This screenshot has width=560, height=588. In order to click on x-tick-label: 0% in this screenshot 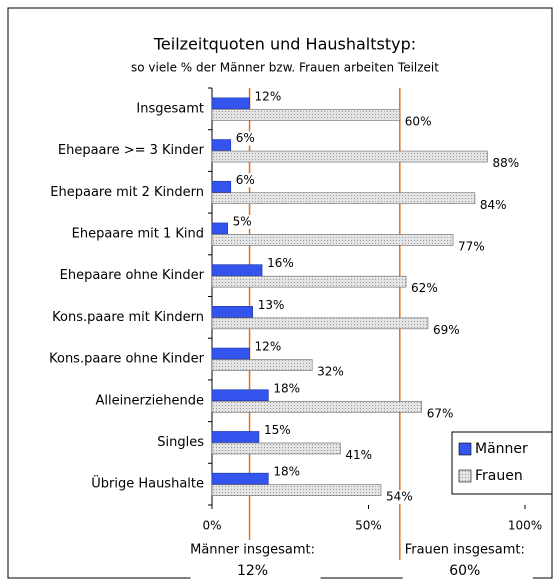, I will do `click(211, 526)`.